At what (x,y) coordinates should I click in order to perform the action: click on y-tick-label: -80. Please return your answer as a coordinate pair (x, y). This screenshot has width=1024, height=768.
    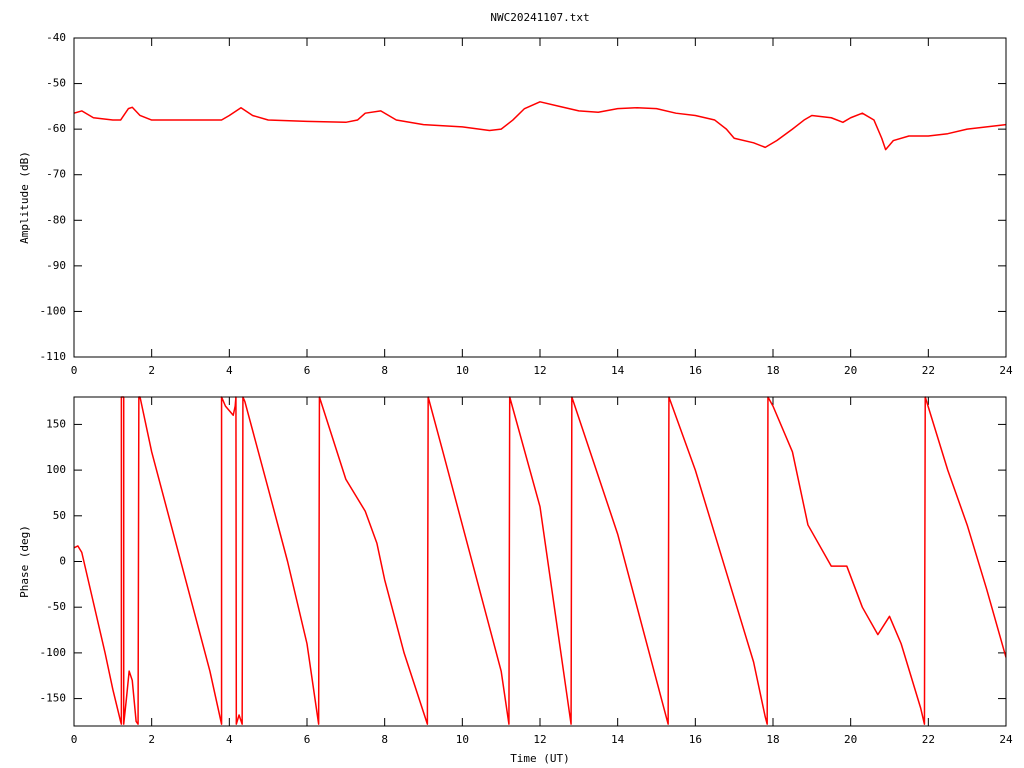
    Looking at the image, I should click on (56, 219).